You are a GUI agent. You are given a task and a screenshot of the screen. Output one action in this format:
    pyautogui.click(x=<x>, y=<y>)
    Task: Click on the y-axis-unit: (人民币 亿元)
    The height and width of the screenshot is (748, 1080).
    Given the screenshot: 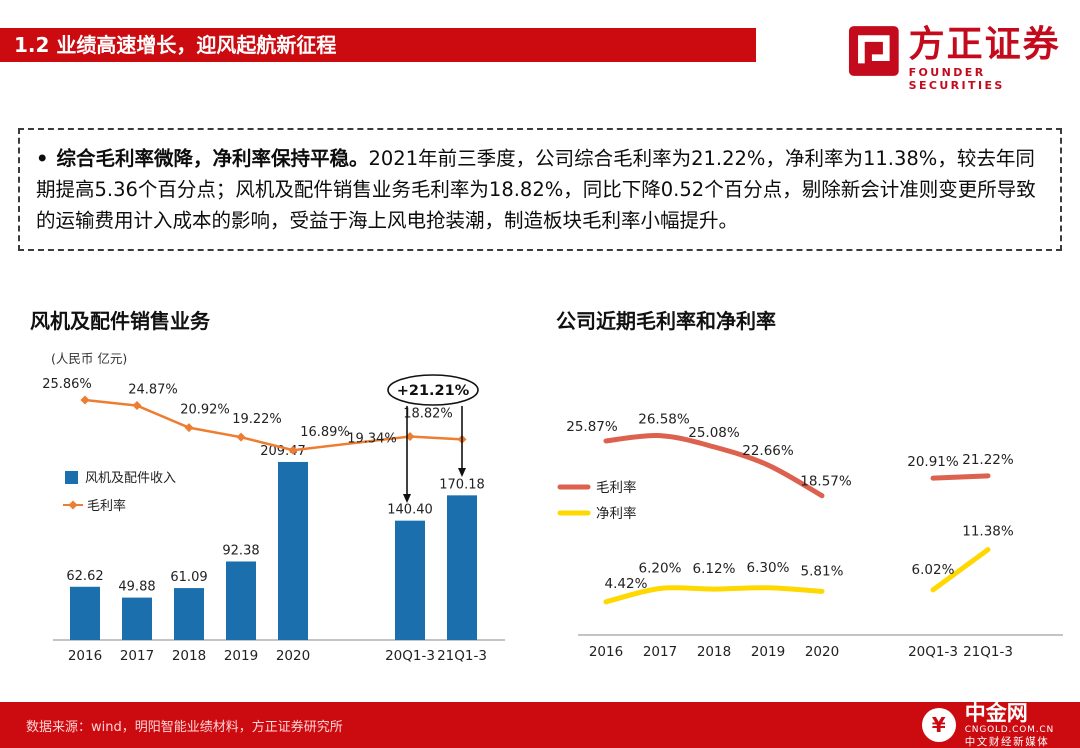 What is the action you would take?
    pyautogui.click(x=89, y=358)
    